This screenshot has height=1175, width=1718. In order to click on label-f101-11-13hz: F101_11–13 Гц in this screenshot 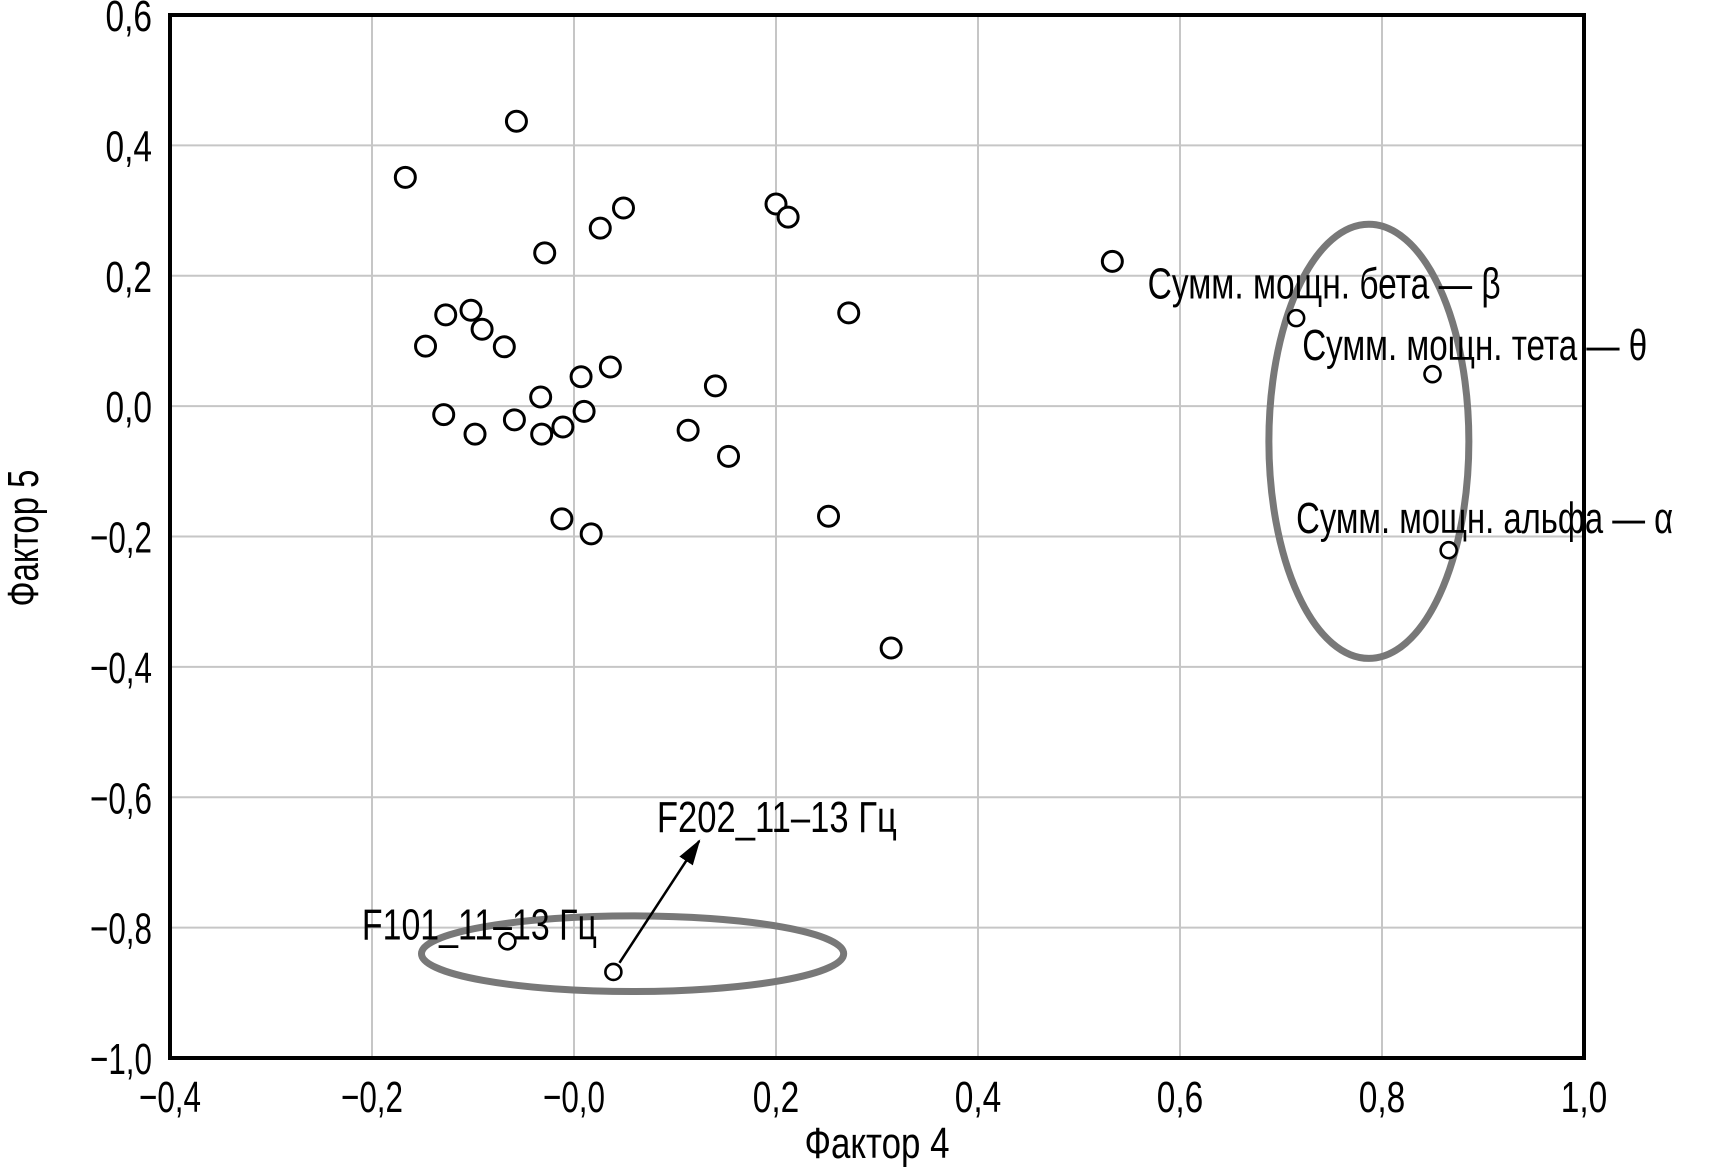, I will do `click(479, 925)`.